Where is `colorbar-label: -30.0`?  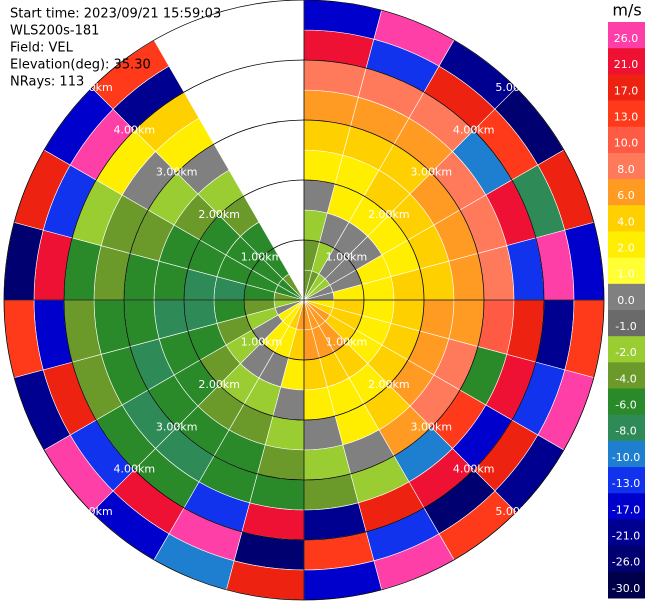
colorbar-label: -30.0 is located at coordinates (626, 588).